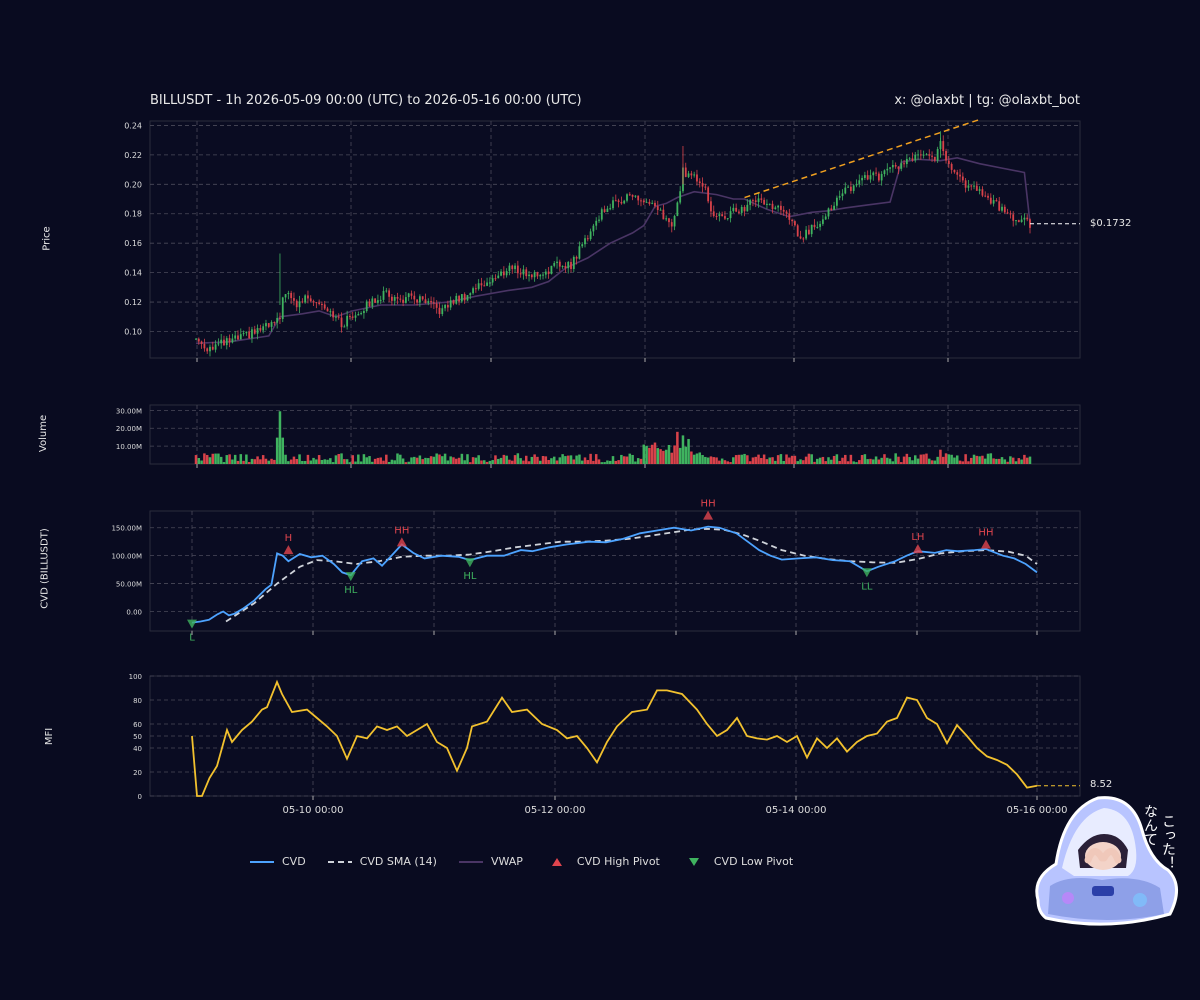  What do you see at coordinates (133, 184) in the screenshot?
I see `price-tick-label: 0.20` at bounding box center [133, 184].